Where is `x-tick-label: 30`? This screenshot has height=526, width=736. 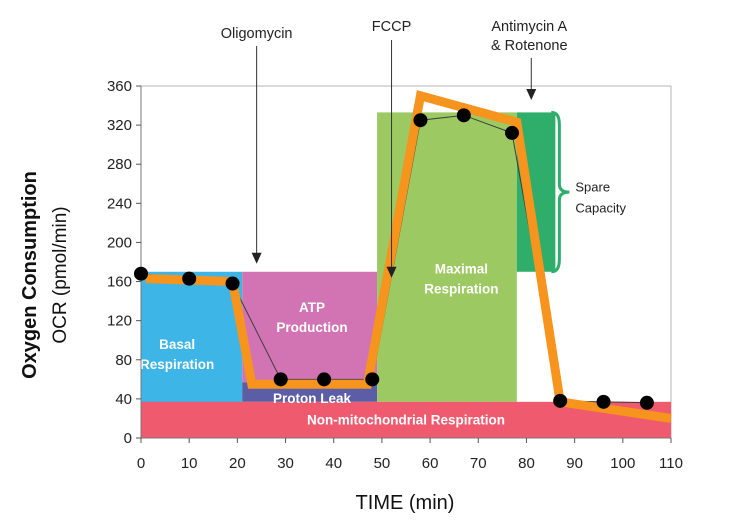 x-tick-label: 30 is located at coordinates (285, 463).